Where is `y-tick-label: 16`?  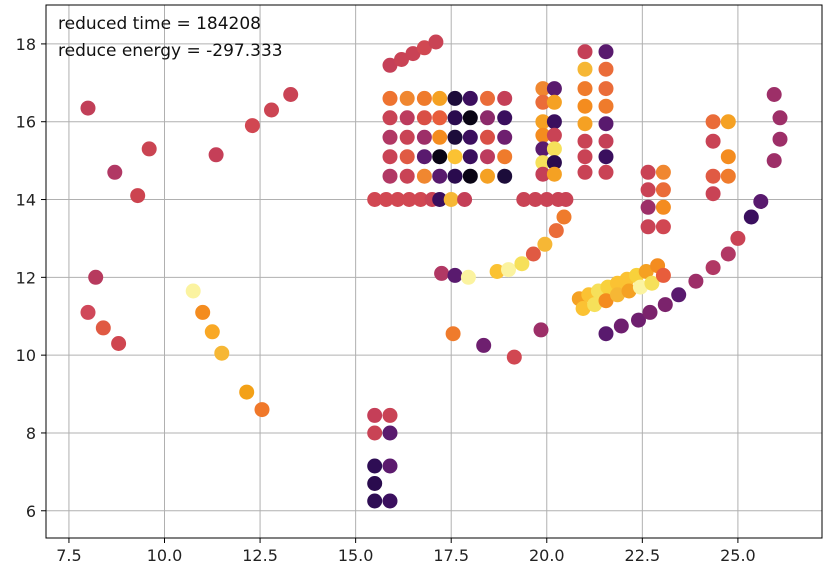
y-tick-label: 16 is located at coordinates (26, 122).